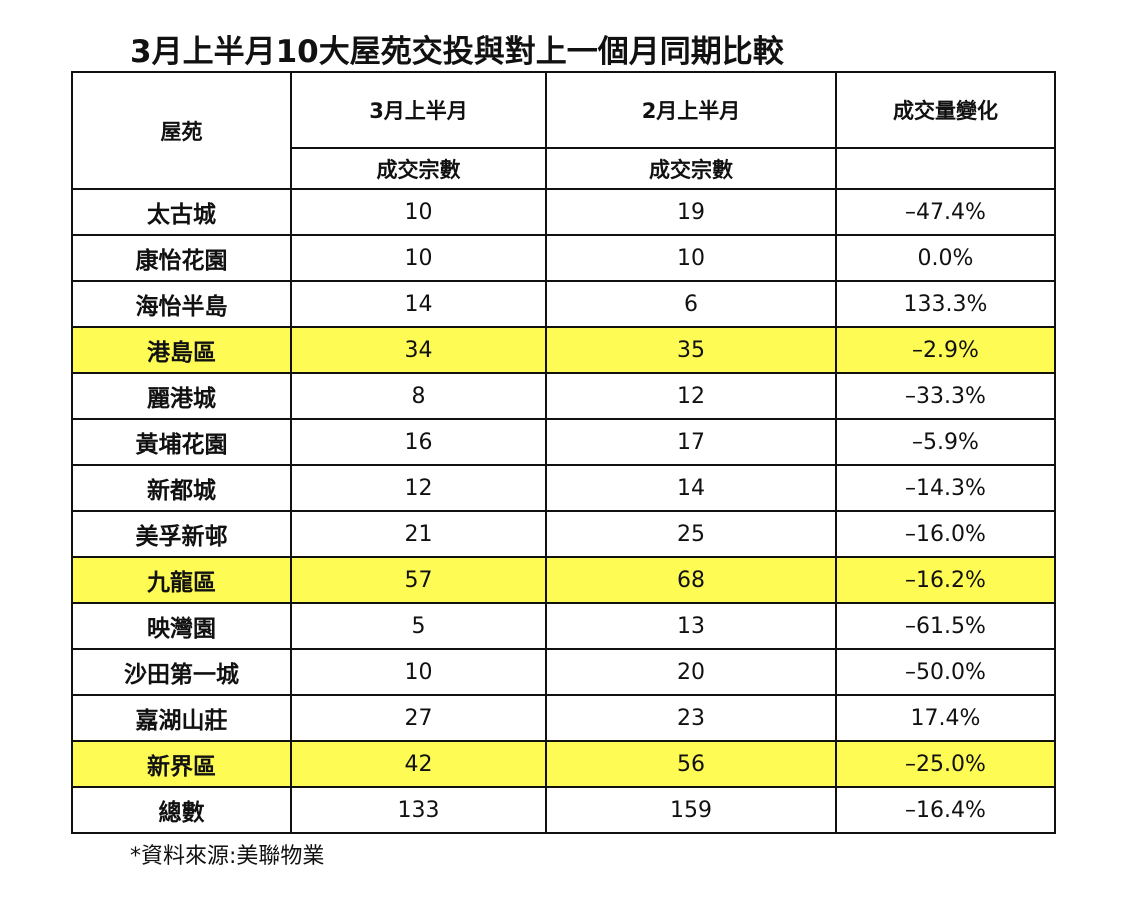  What do you see at coordinates (418, 718) in the screenshot?
I see `value-cell: 27` at bounding box center [418, 718].